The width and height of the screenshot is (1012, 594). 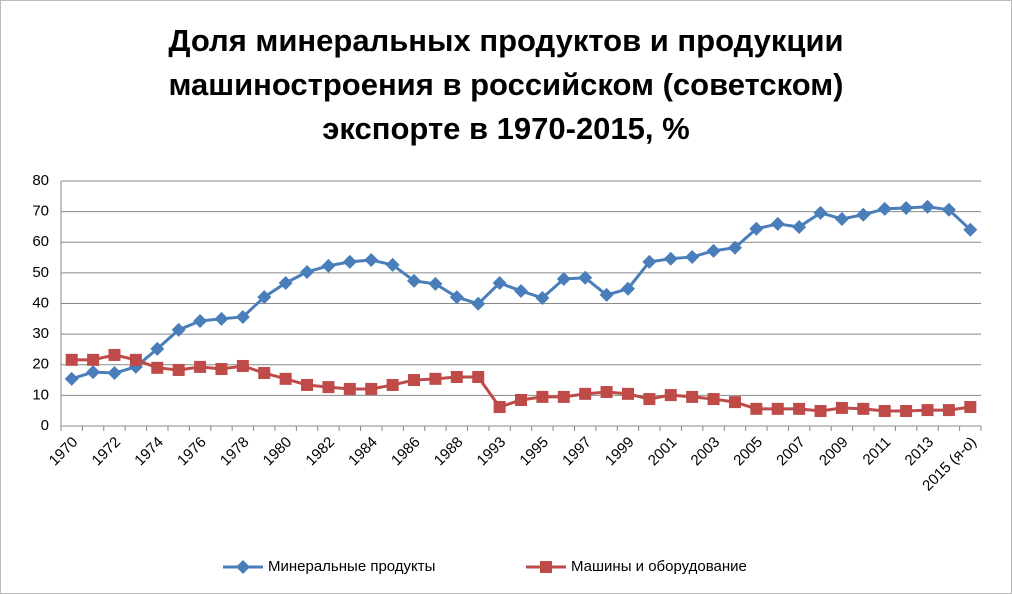 What do you see at coordinates (877, 451) in the screenshot?
I see `x-tick-label: 2011` at bounding box center [877, 451].